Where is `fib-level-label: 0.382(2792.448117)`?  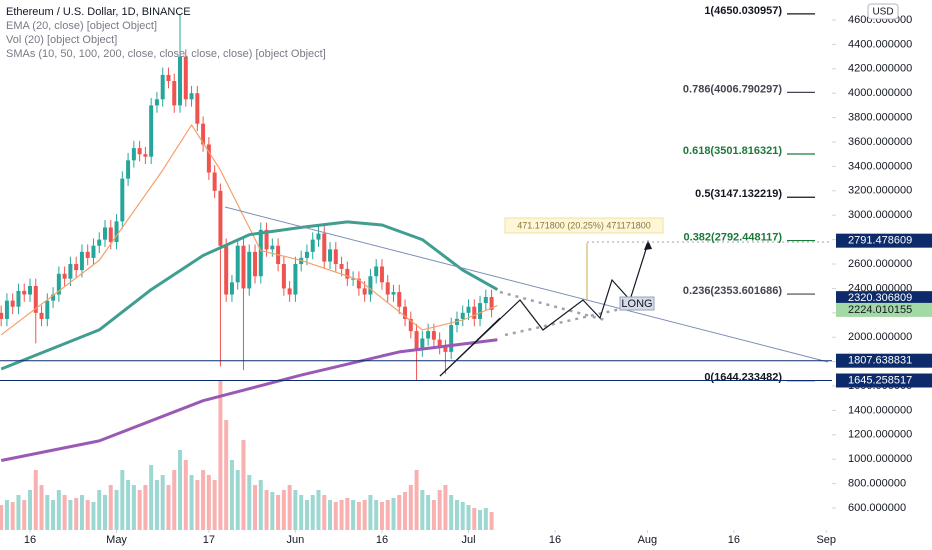 fib-level-label: 0.382(2792.448117) is located at coordinates (733, 237).